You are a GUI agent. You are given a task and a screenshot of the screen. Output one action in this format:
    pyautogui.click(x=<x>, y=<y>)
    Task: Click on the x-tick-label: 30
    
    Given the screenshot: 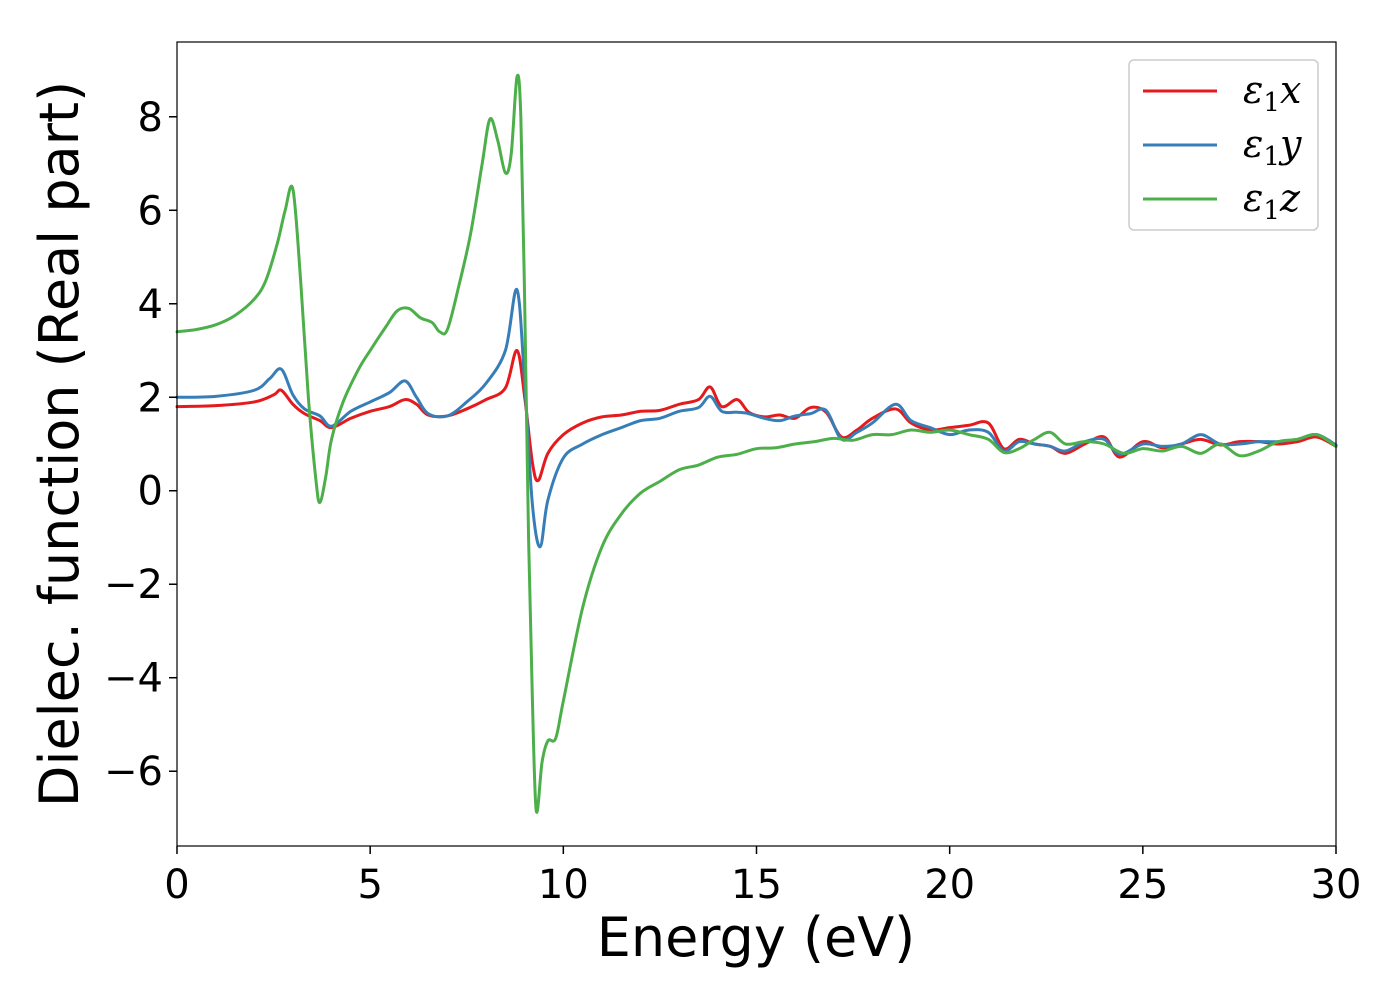 What is the action you would take?
    pyautogui.click(x=1336, y=885)
    